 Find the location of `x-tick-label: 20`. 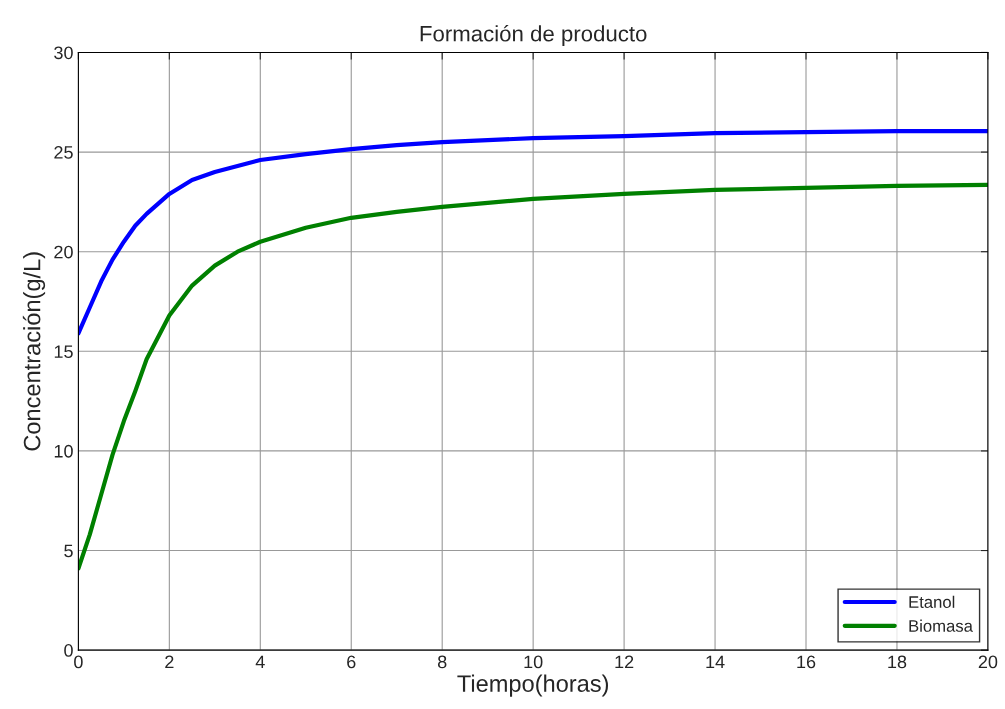

x-tick-label: 20 is located at coordinates (988, 662).